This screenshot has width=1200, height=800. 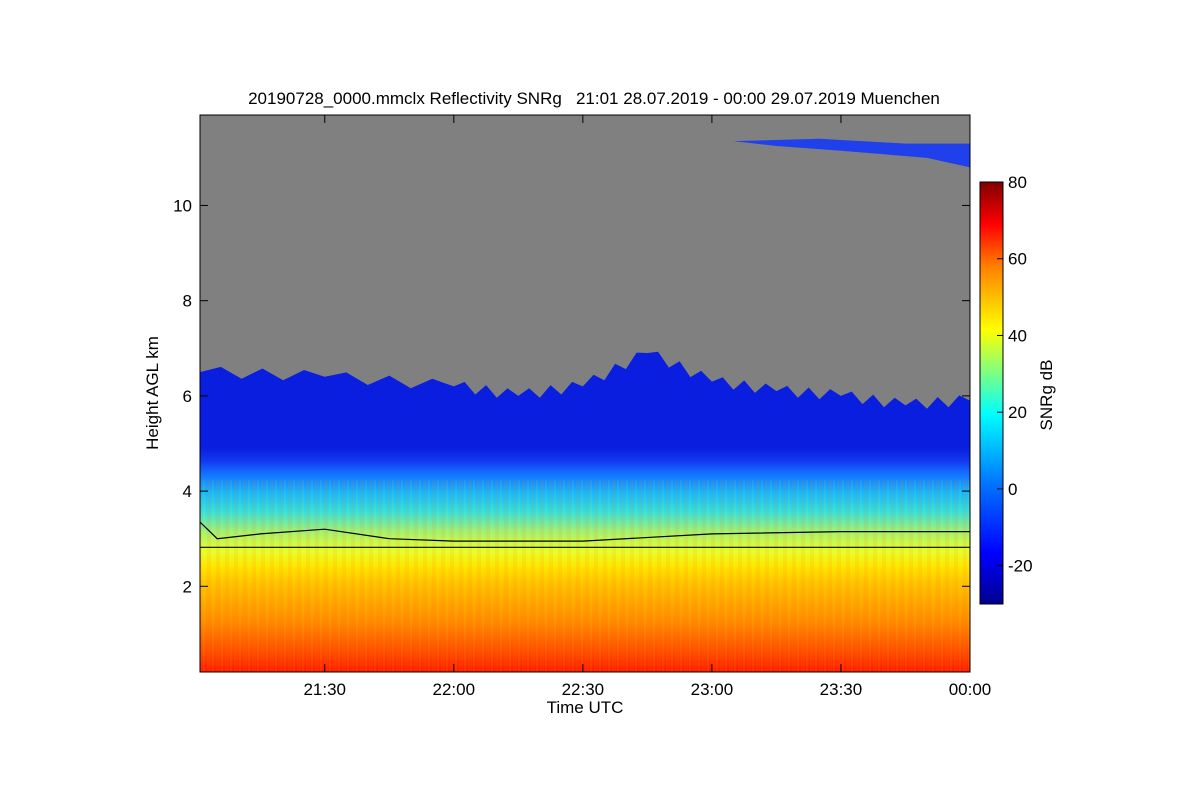 I want to click on colorbar-tick-label: -20, so click(x=1020, y=566).